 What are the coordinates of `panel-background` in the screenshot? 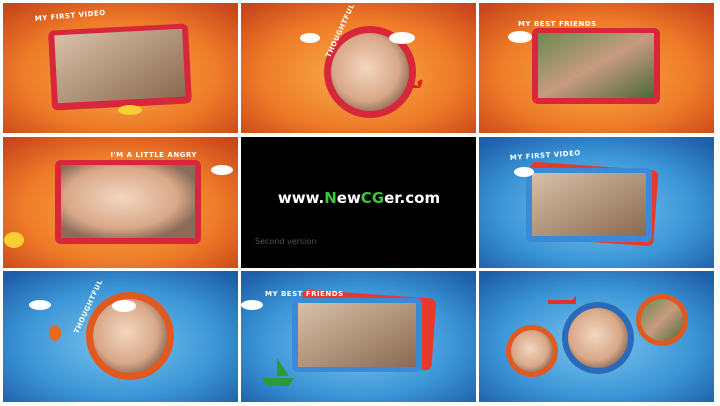 It's located at (358, 202).